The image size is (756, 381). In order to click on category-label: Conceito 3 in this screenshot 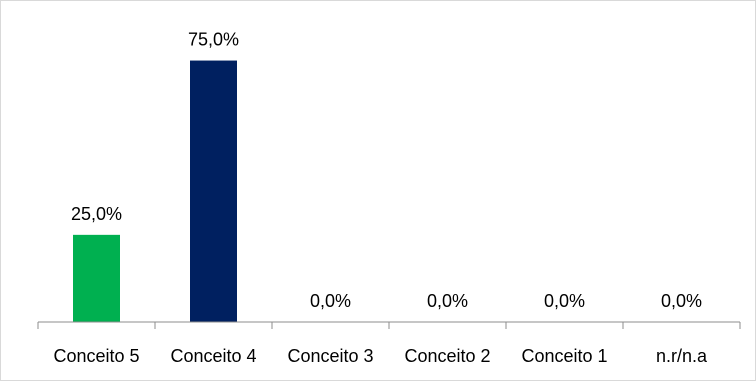, I will do `click(330, 356)`.